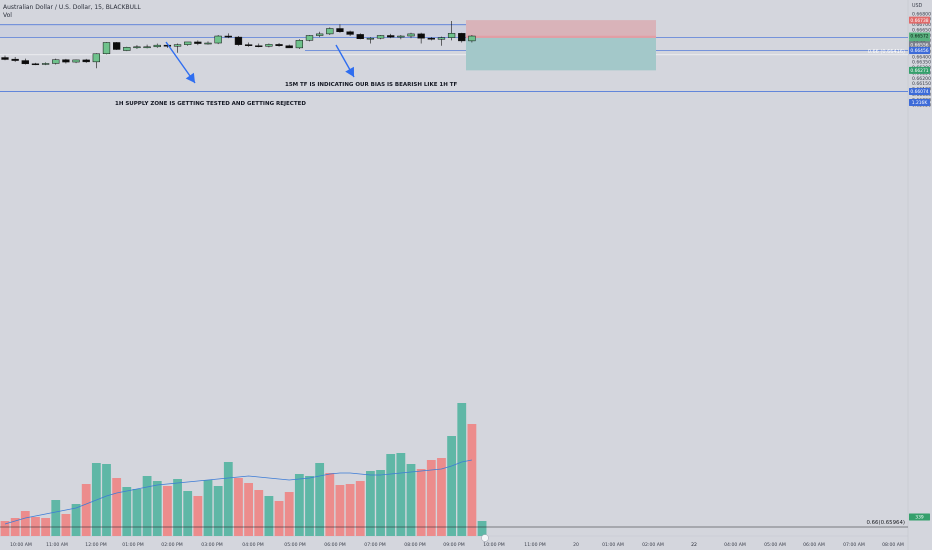 The height and width of the screenshot is (550, 932). What do you see at coordinates (7, 15) in the screenshot?
I see `volume-indicator-label: Vol` at bounding box center [7, 15].